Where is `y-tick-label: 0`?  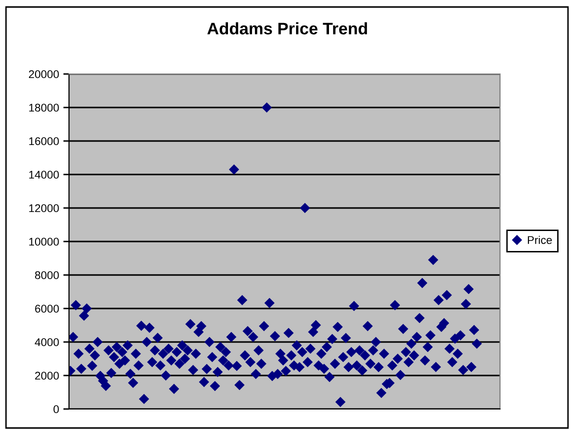
y-tick-label: 0 is located at coordinates (56, 409).